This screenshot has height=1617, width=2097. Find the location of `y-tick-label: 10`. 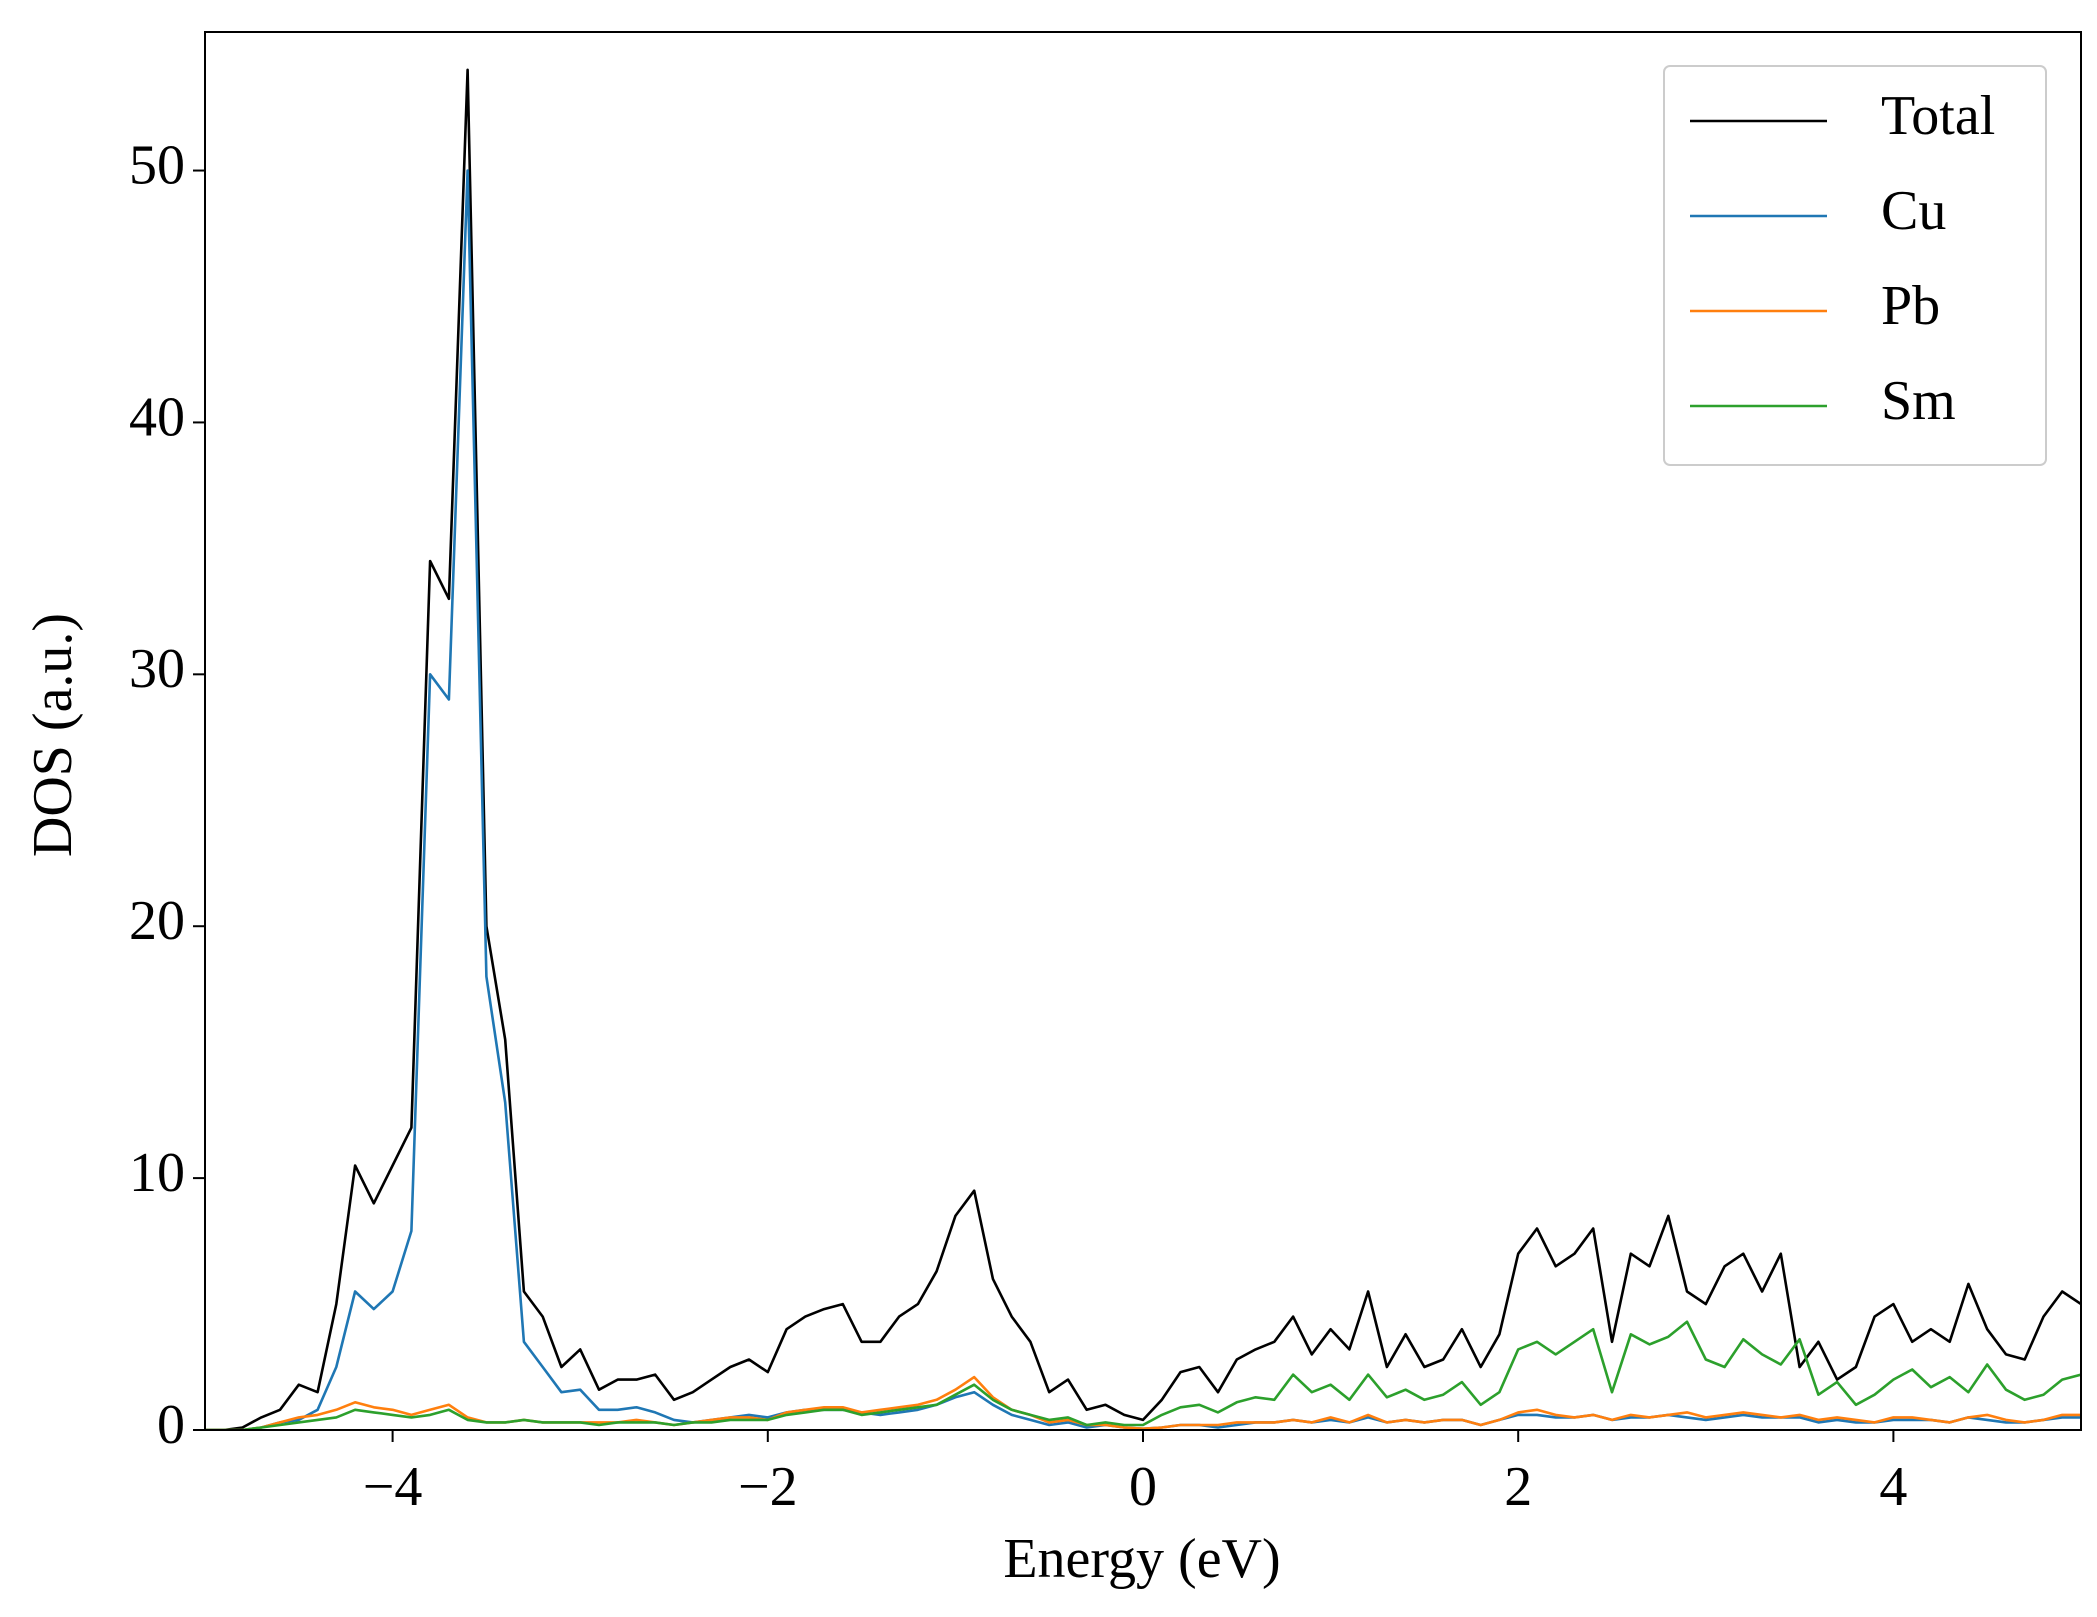

y-tick-label: 10 is located at coordinates (157, 1173).